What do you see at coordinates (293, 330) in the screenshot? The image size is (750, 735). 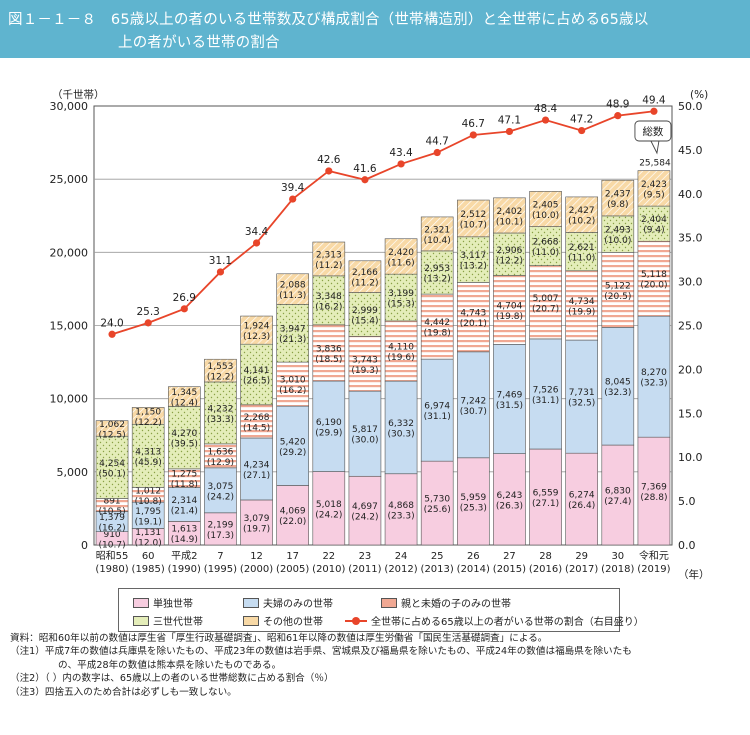 I see `bar-value-label: 3,947` at bounding box center [293, 330].